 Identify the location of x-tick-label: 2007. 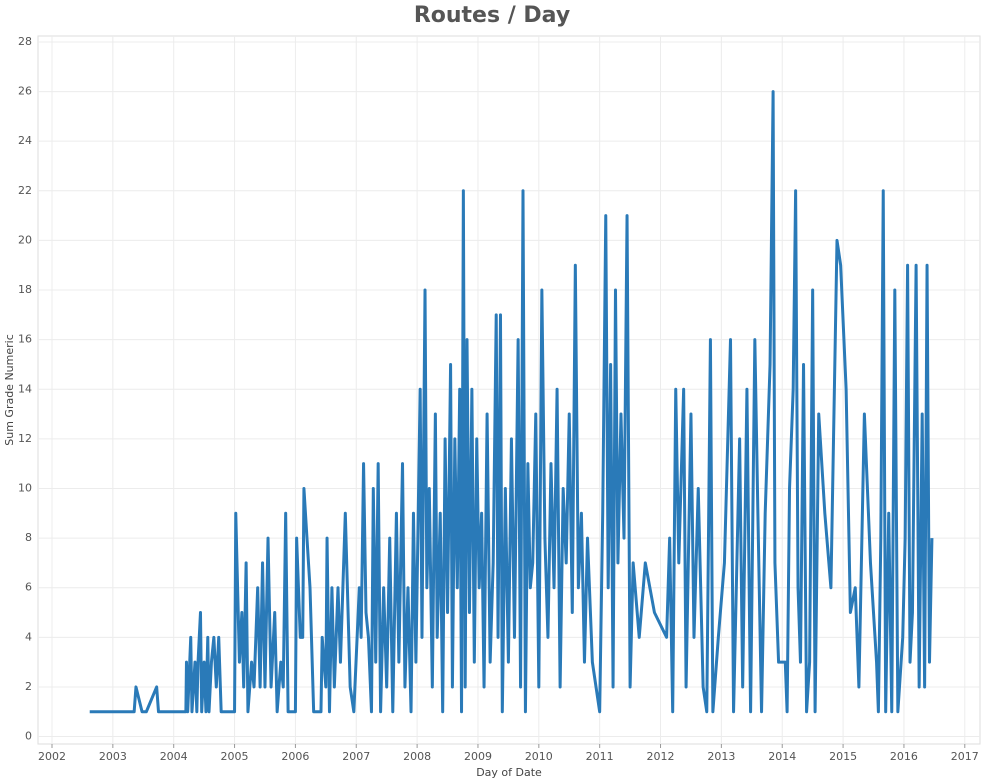
(356, 756).